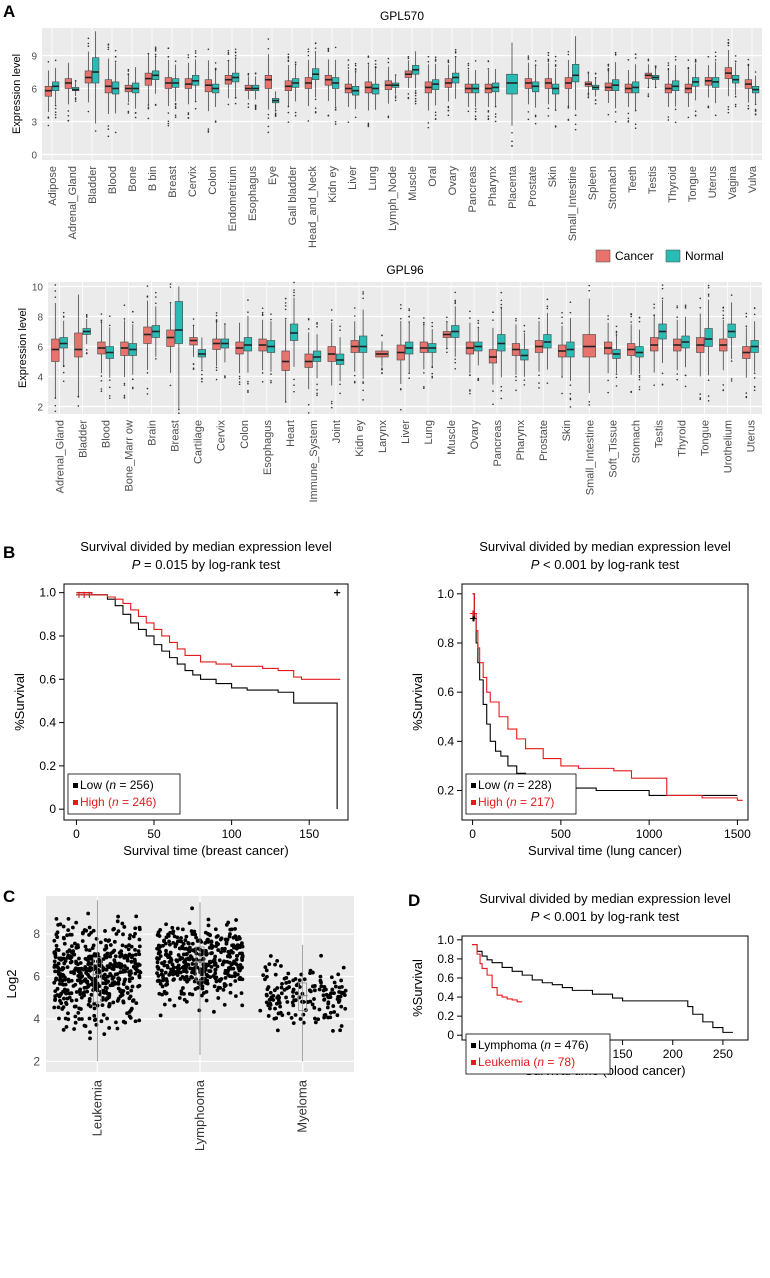 The width and height of the screenshot is (770, 1278). What do you see at coordinates (353, 178) in the screenshot?
I see `x-tick-label: Liver` at bounding box center [353, 178].